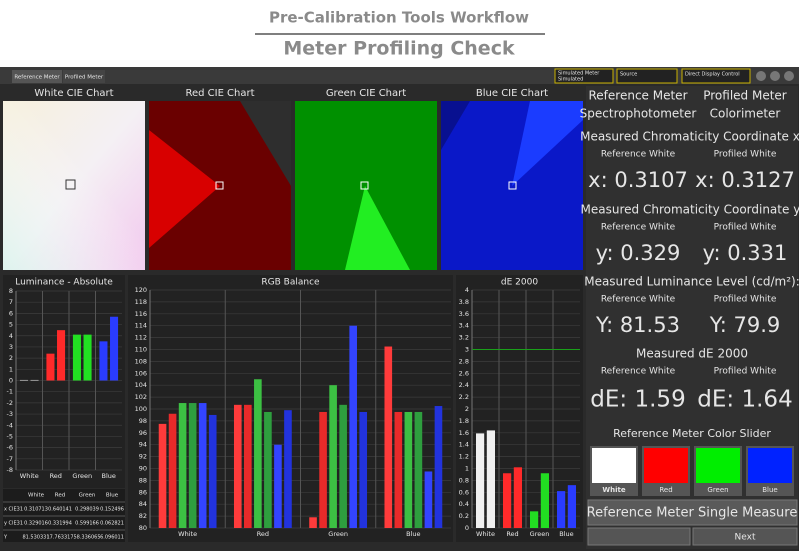  I want to click on y-tick-label: 118, so click(141, 302).